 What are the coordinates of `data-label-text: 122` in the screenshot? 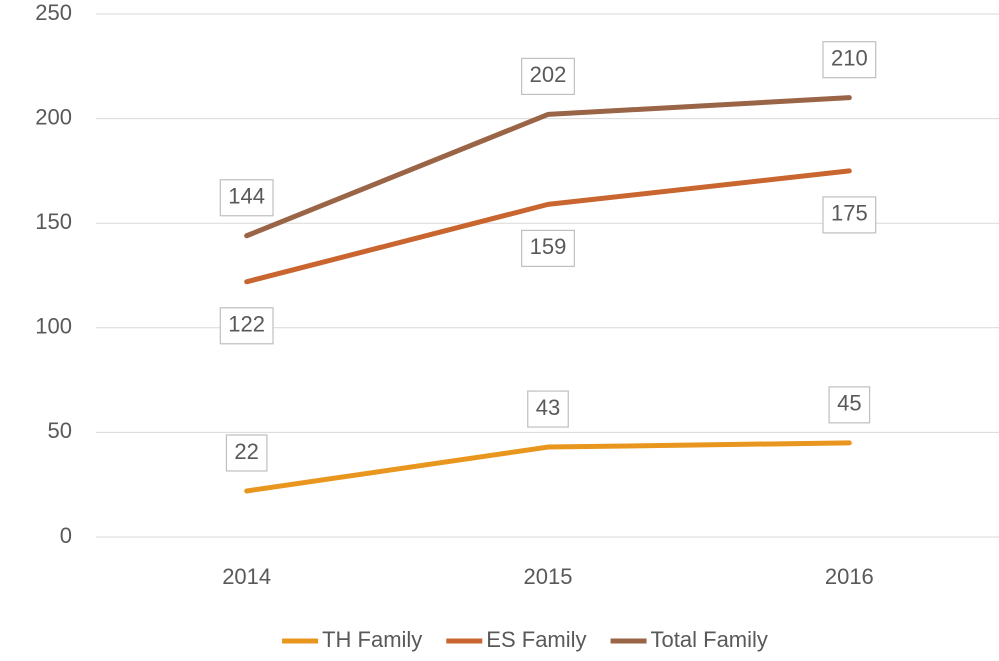 It's located at (246, 324).